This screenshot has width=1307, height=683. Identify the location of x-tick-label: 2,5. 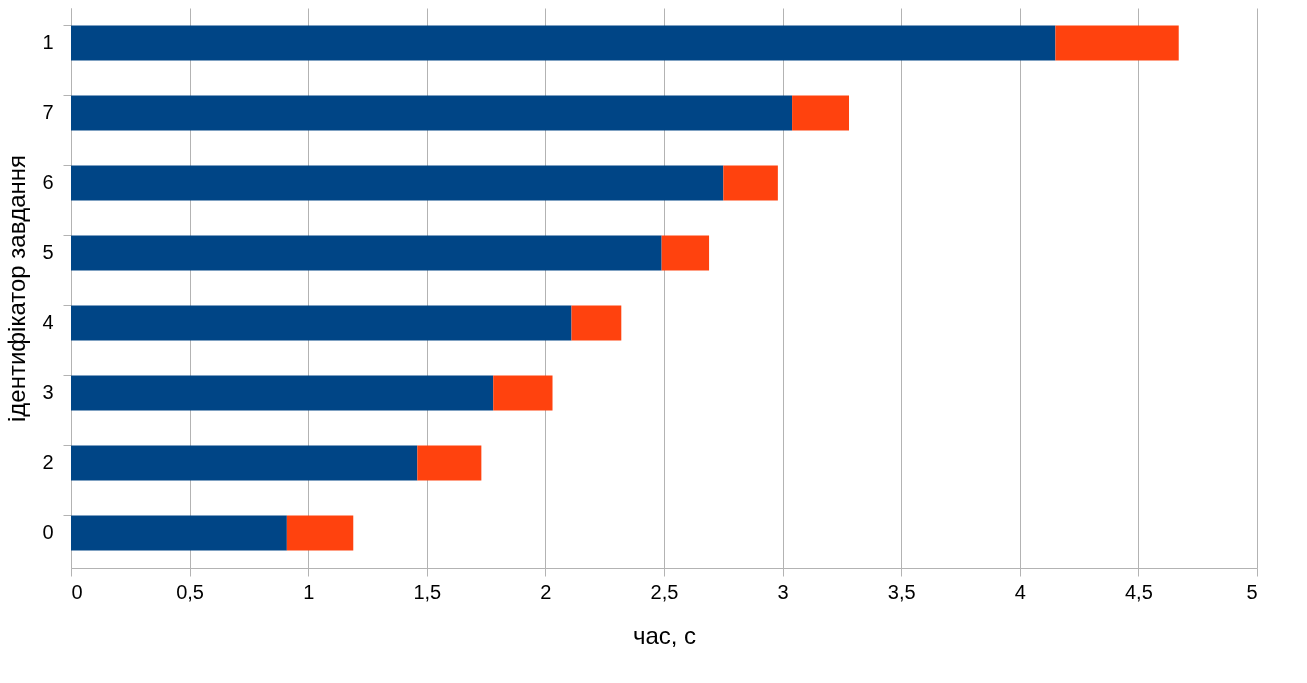
(664, 591).